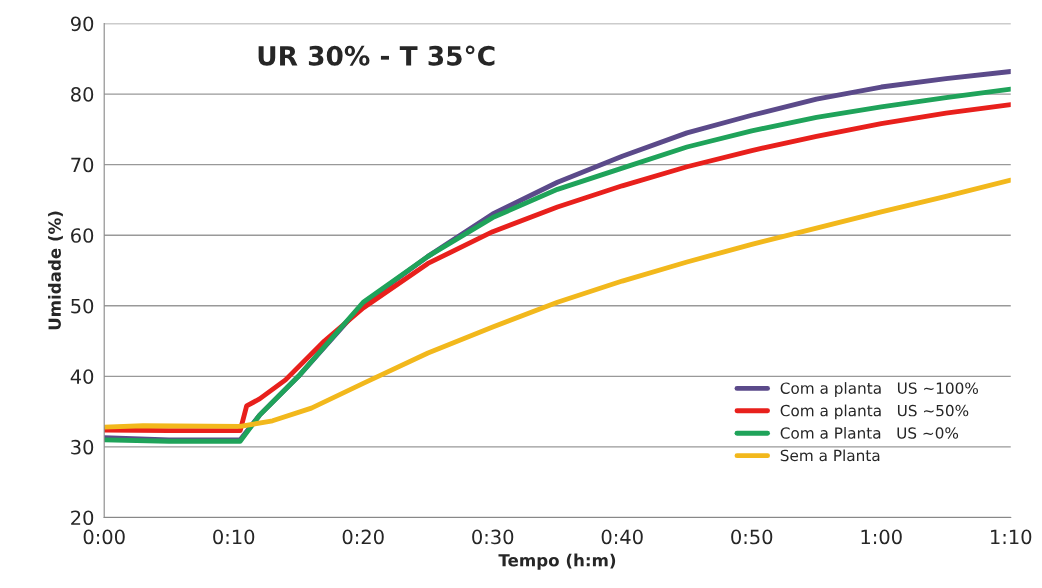 This screenshot has width=1042, height=588. I want to click on x-tick-label: 0:00, so click(104, 537).